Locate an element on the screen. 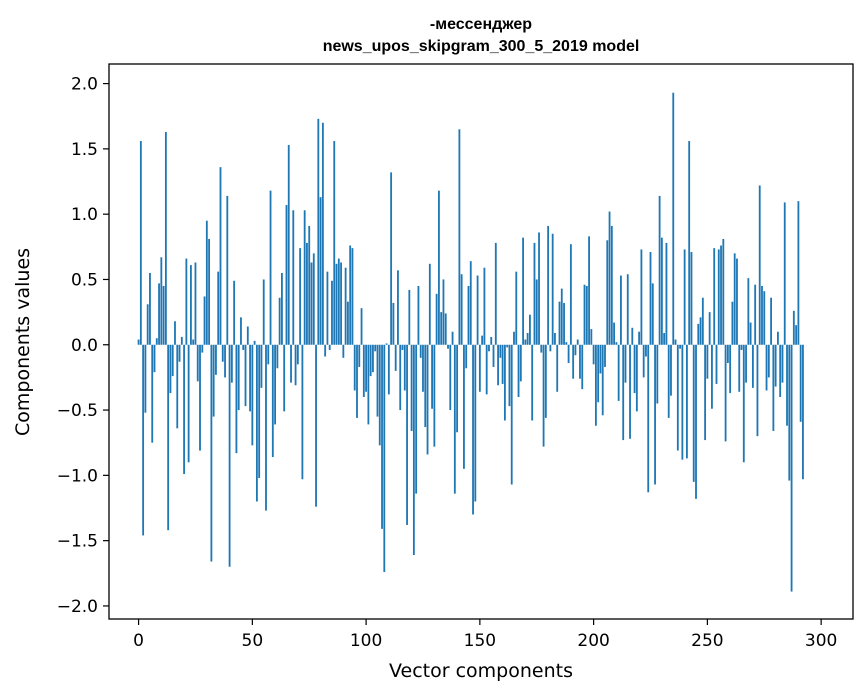 The width and height of the screenshot is (867, 696). y-tick-label: −2.0 is located at coordinates (77, 607).